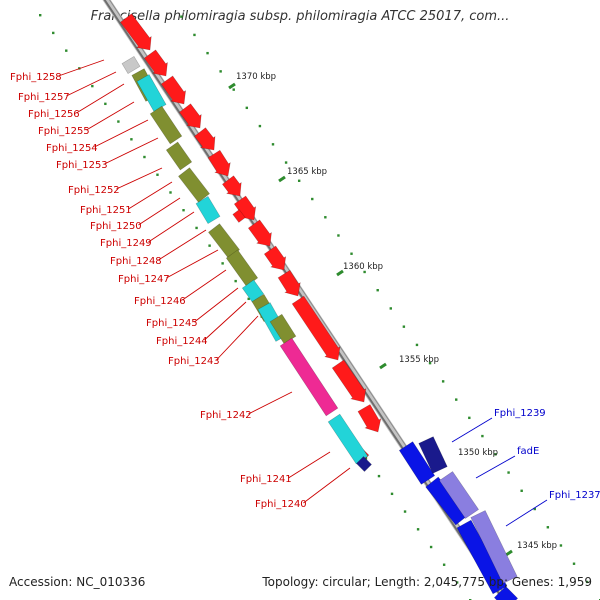  I want to click on gene-label-Fphi_1252: Fphi_1252, so click(94, 190).